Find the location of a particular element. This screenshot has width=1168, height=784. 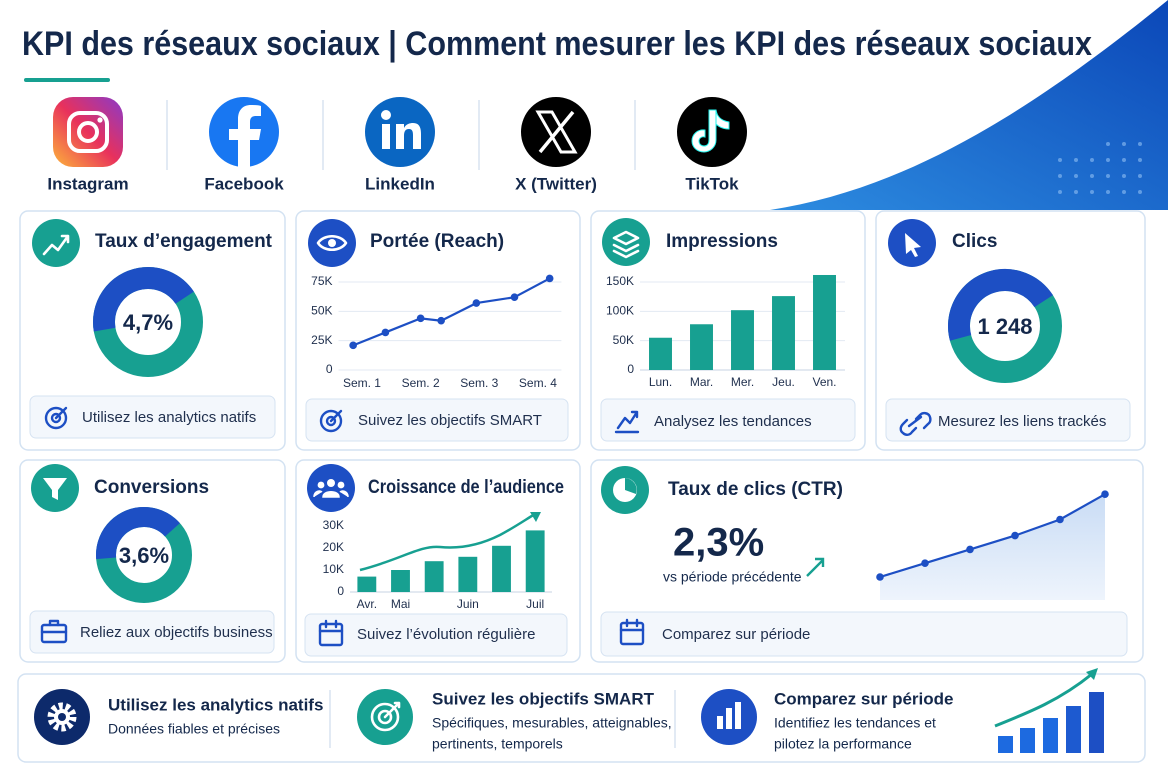

footer-text: Spécifiques, mesurables, atteignables, is located at coordinates (552, 723).